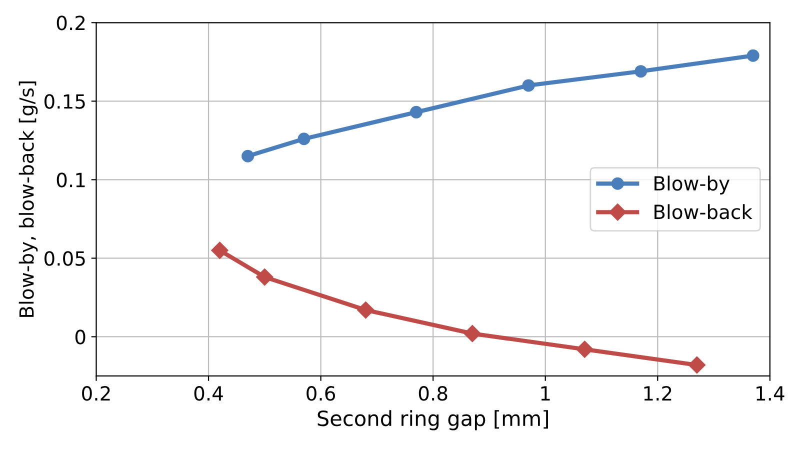 The image size is (802, 453). I want to click on x-tick-label: 0.8, so click(433, 393).